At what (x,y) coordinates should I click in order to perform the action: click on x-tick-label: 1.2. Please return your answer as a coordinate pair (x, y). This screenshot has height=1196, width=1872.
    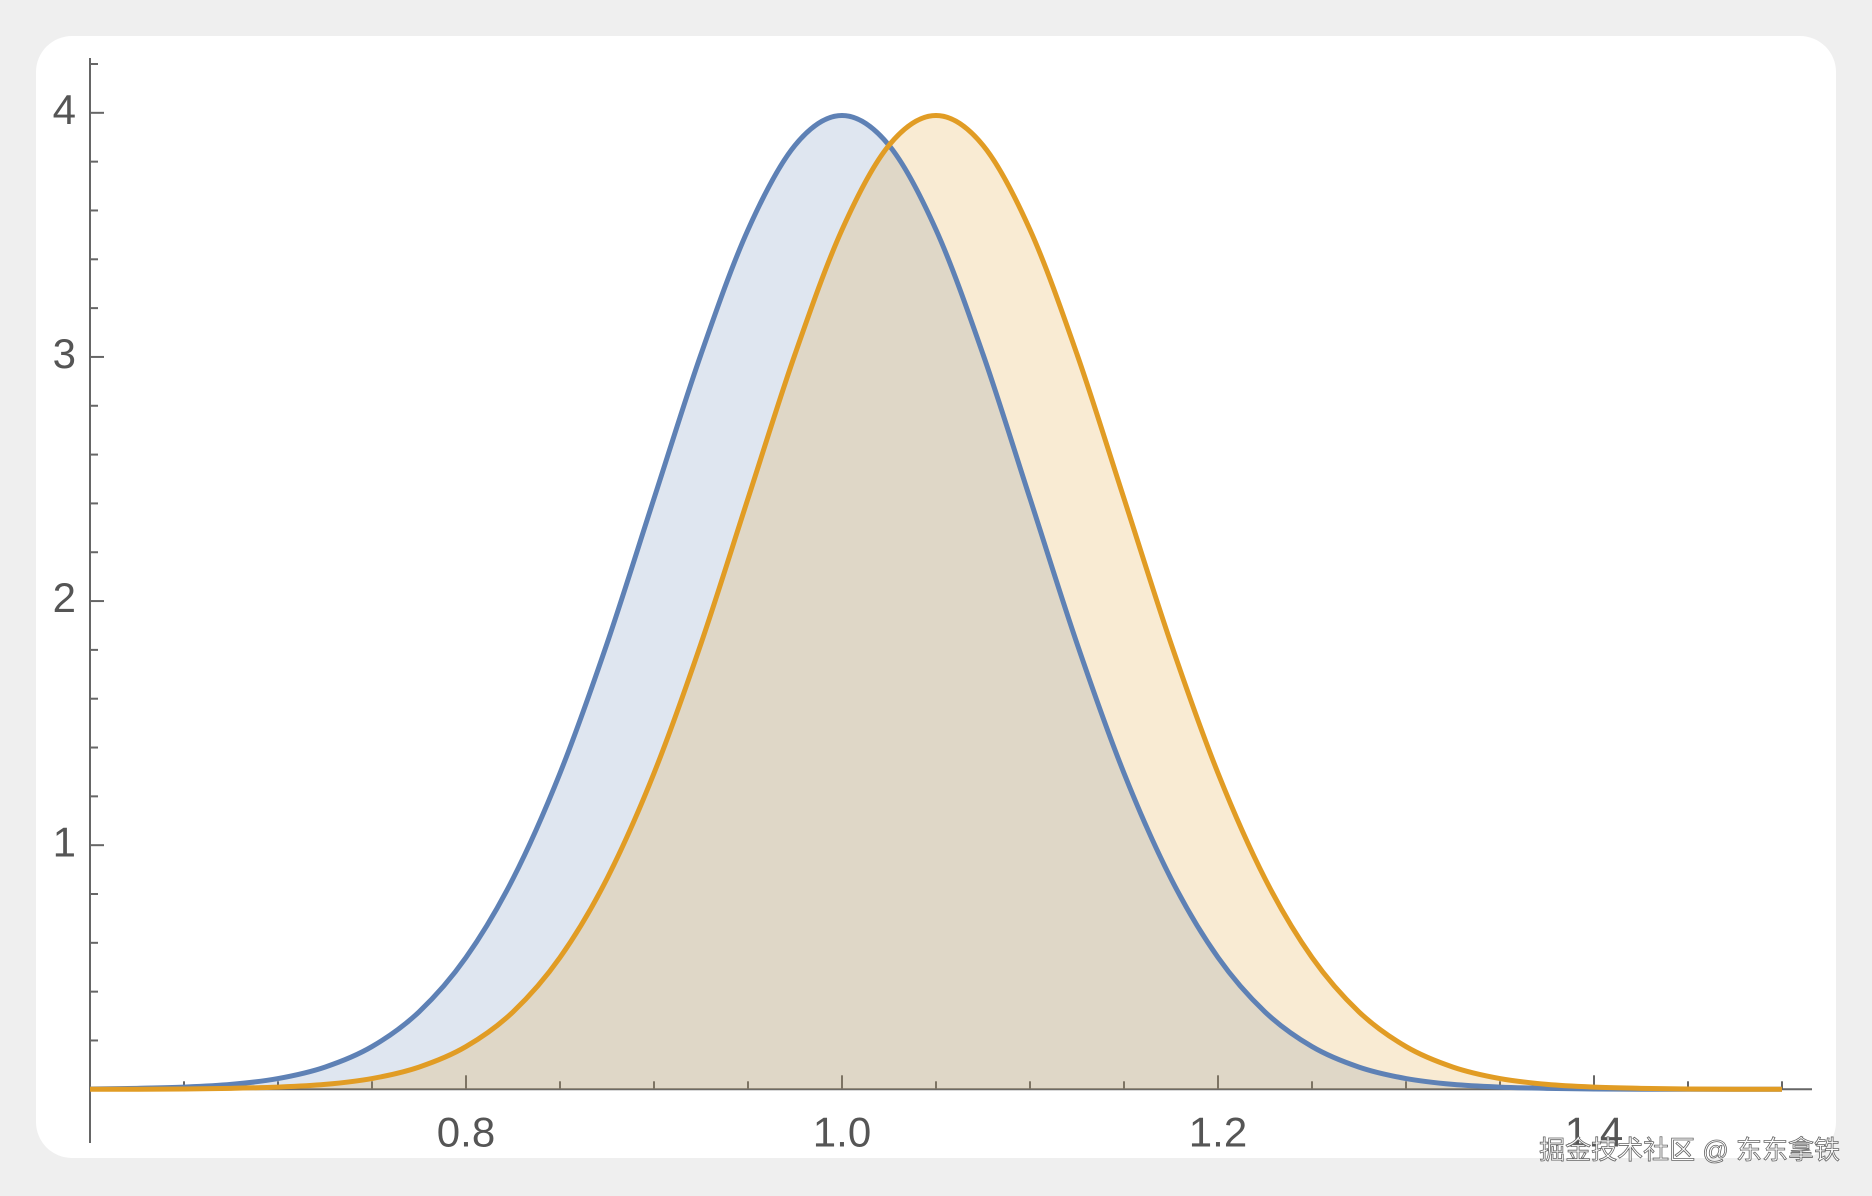
    Looking at the image, I should click on (1218, 1131).